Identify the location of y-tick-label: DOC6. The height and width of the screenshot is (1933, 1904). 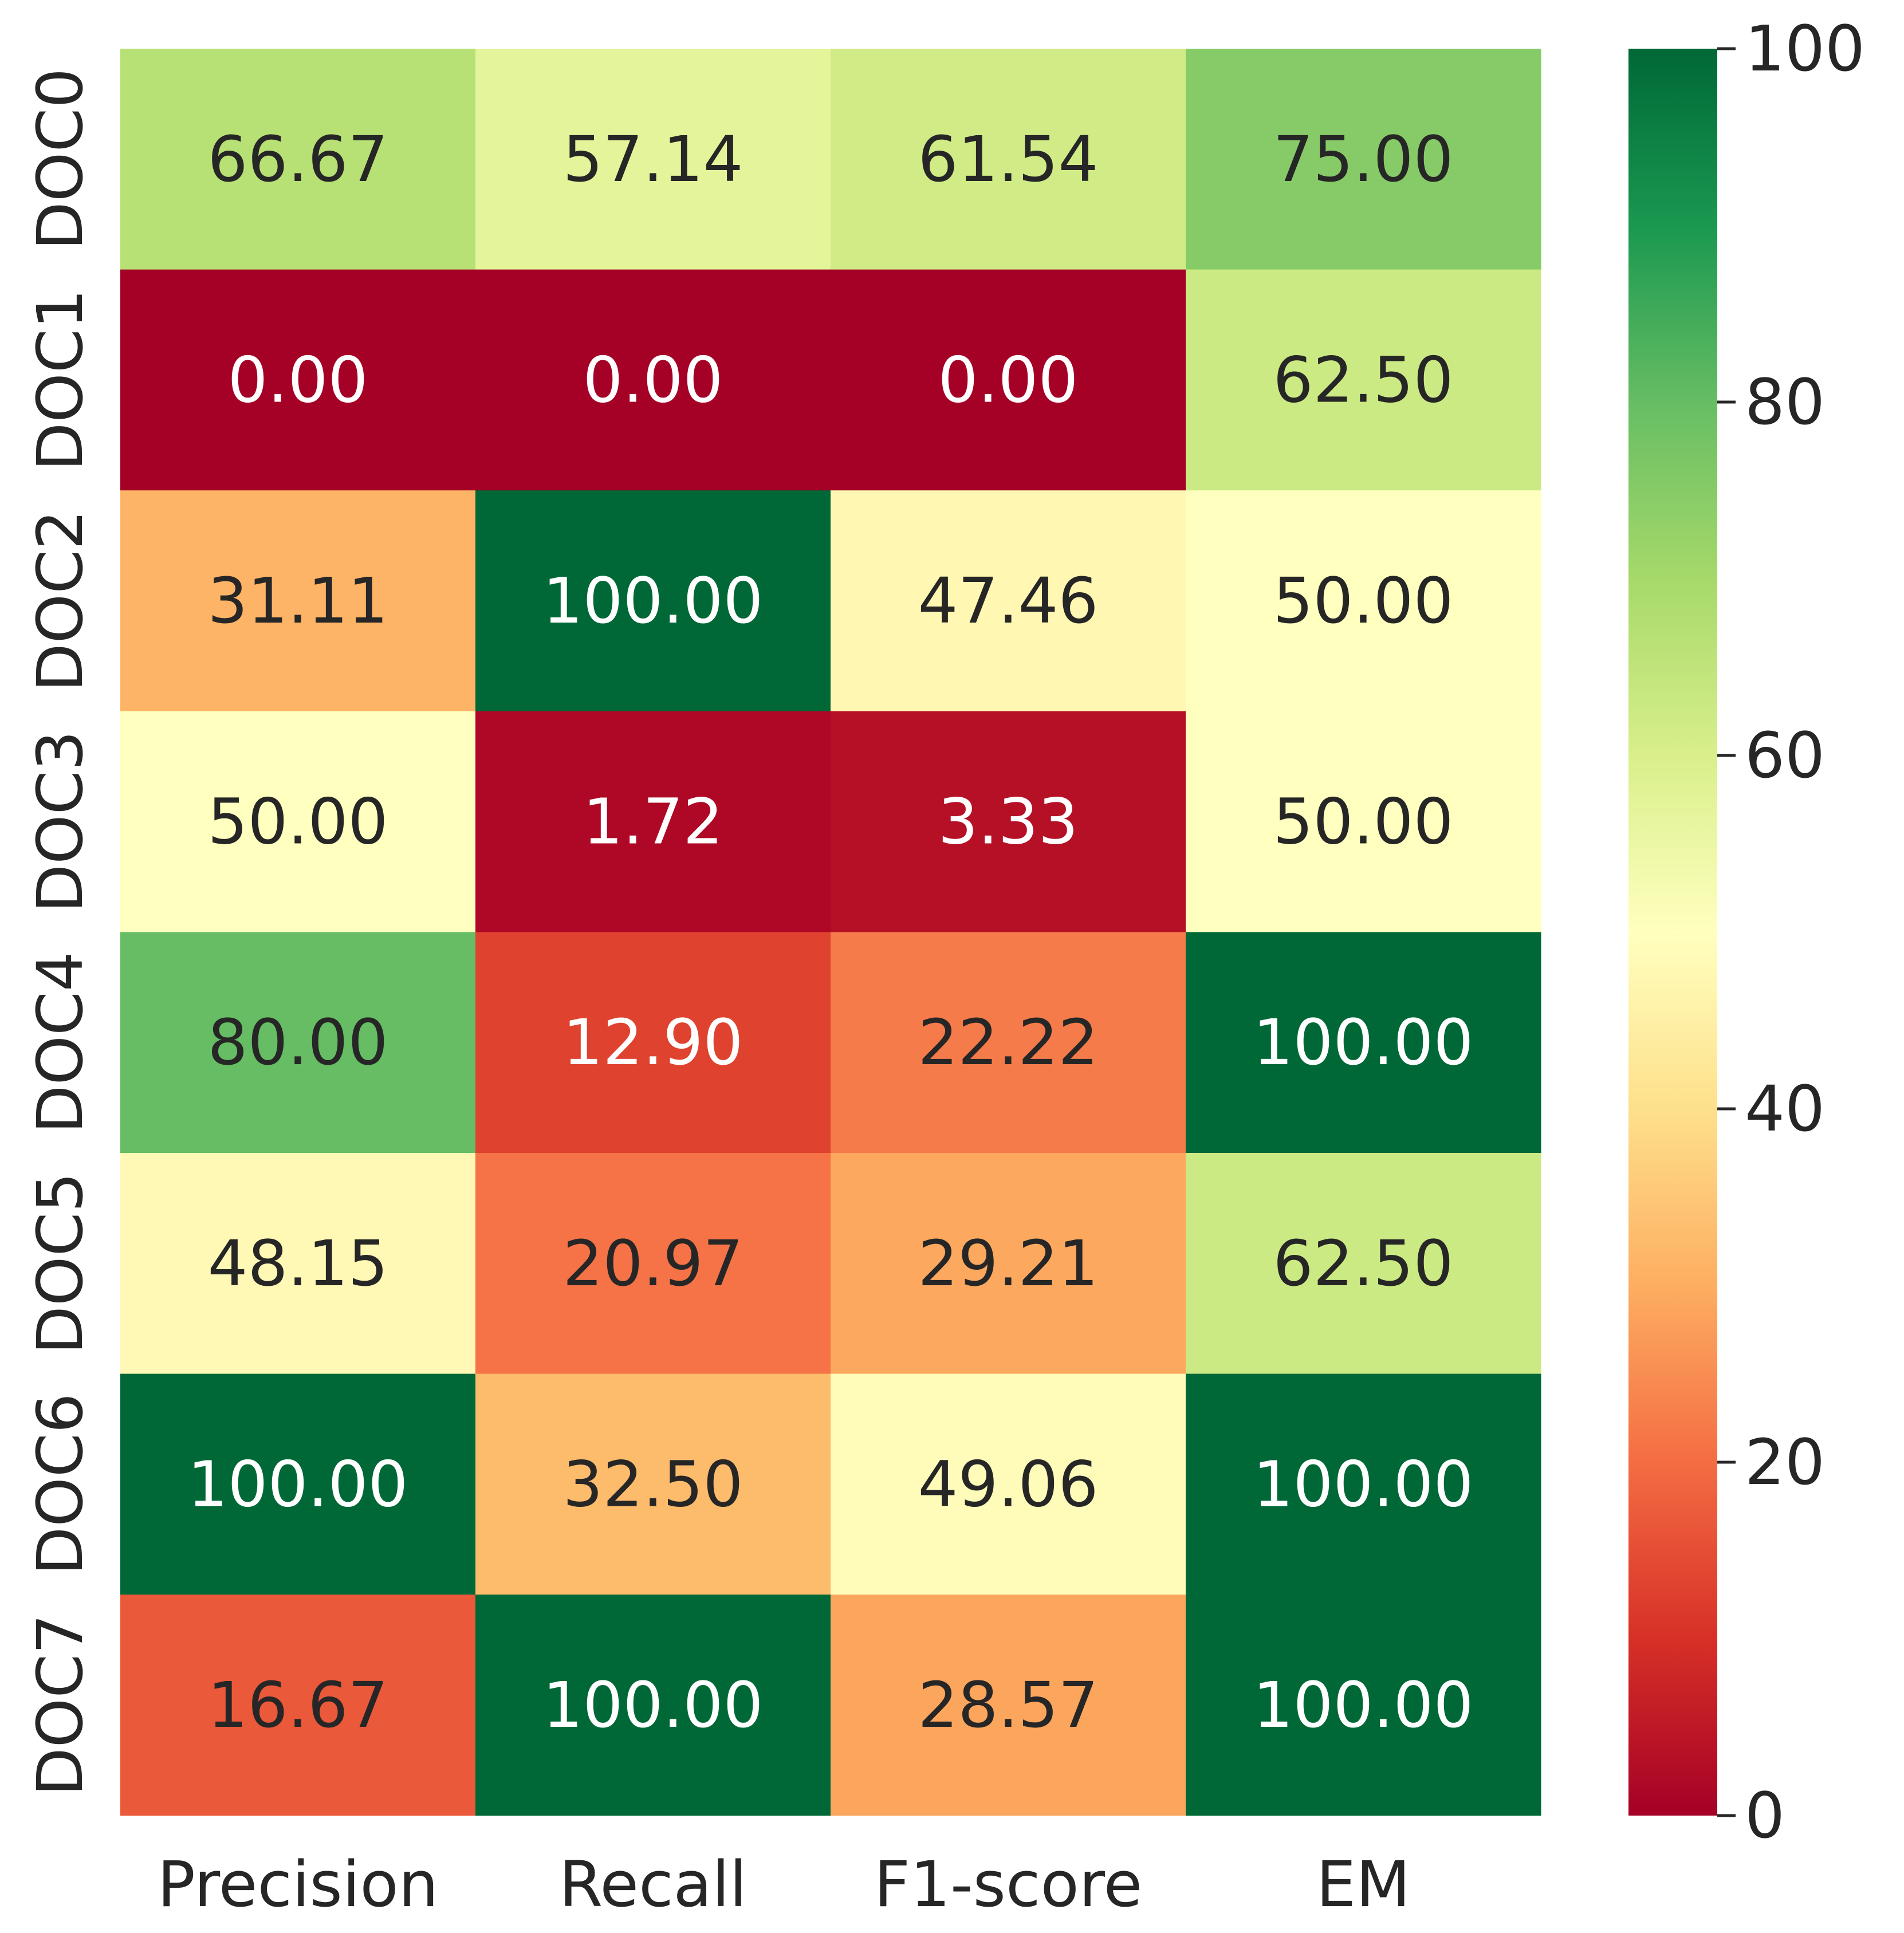
(60, 1484).